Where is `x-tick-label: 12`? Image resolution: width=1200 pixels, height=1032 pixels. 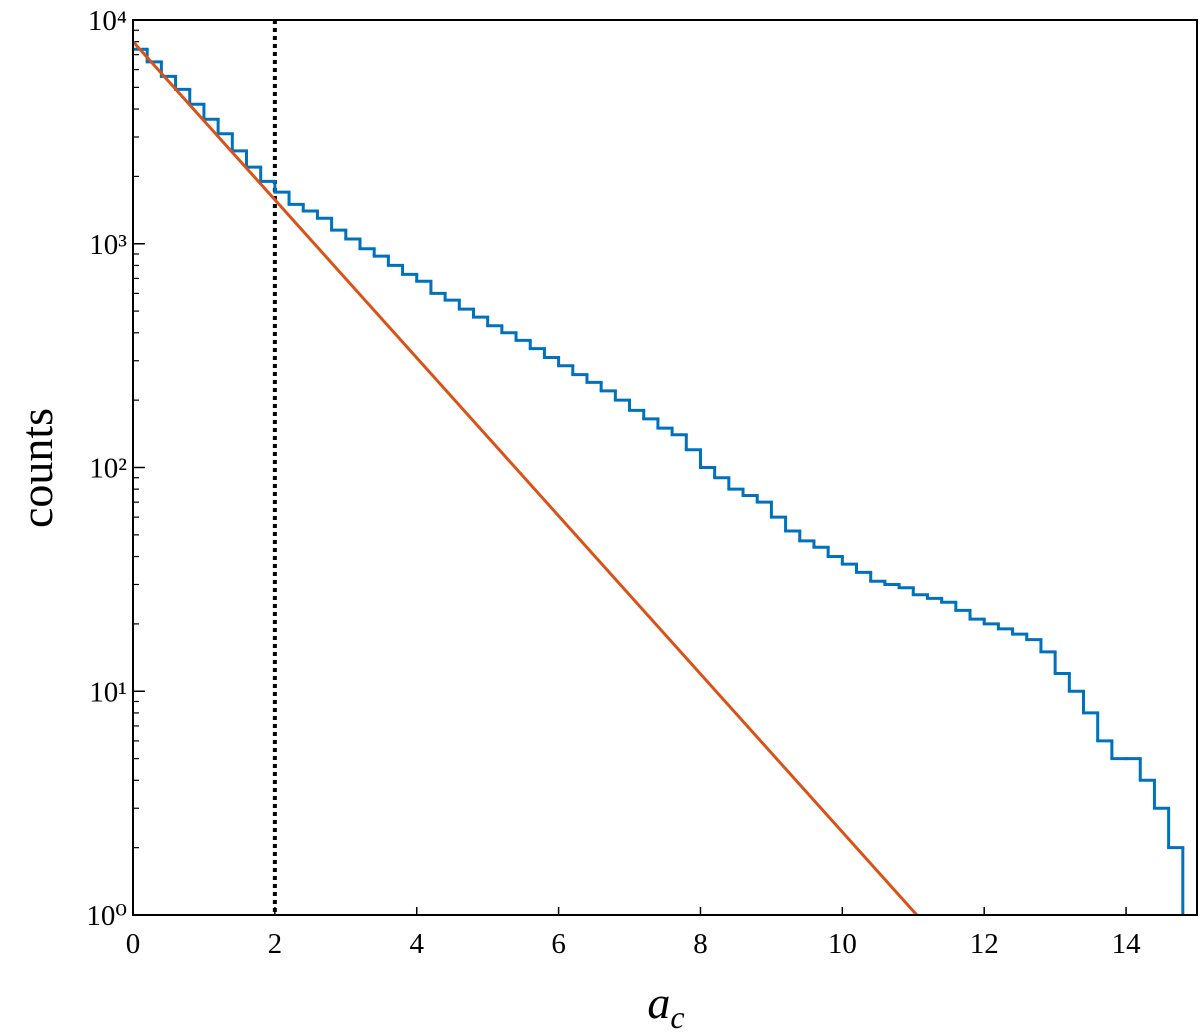
x-tick-label: 12 is located at coordinates (984, 944).